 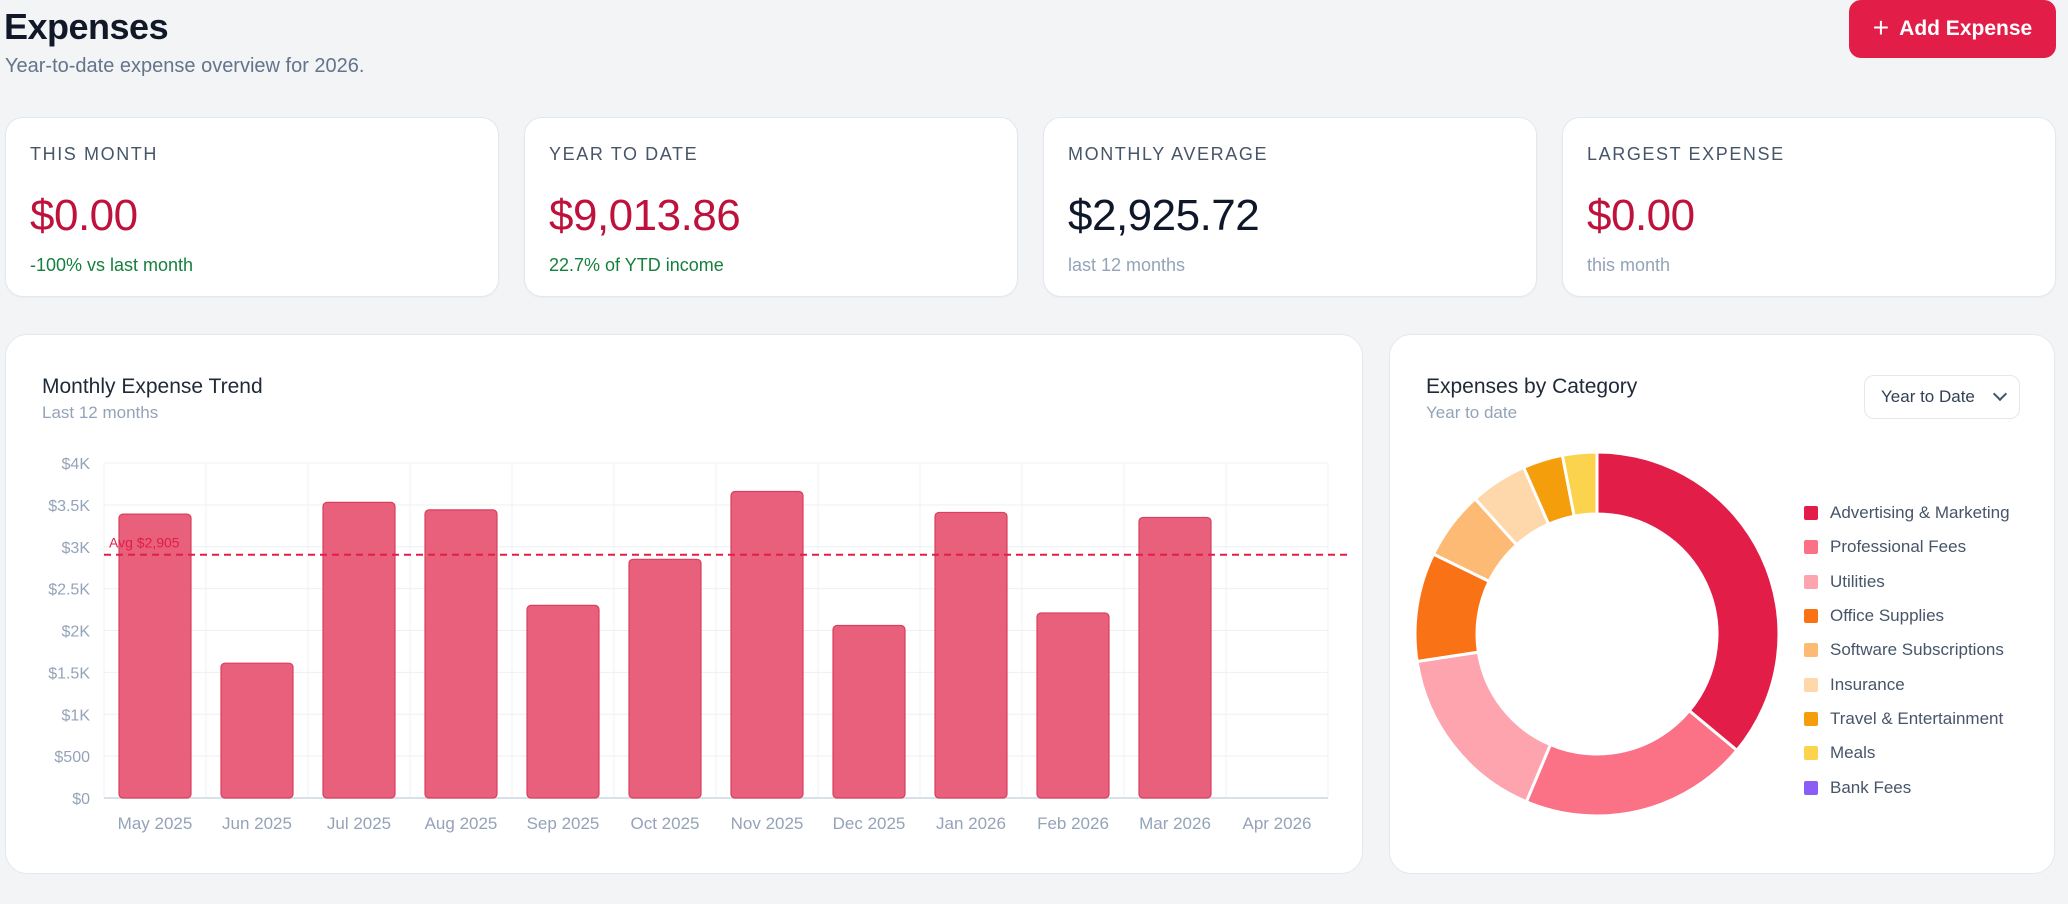 What do you see at coordinates (1472, 412) in the screenshot?
I see `category-subtitle: Year to date` at bounding box center [1472, 412].